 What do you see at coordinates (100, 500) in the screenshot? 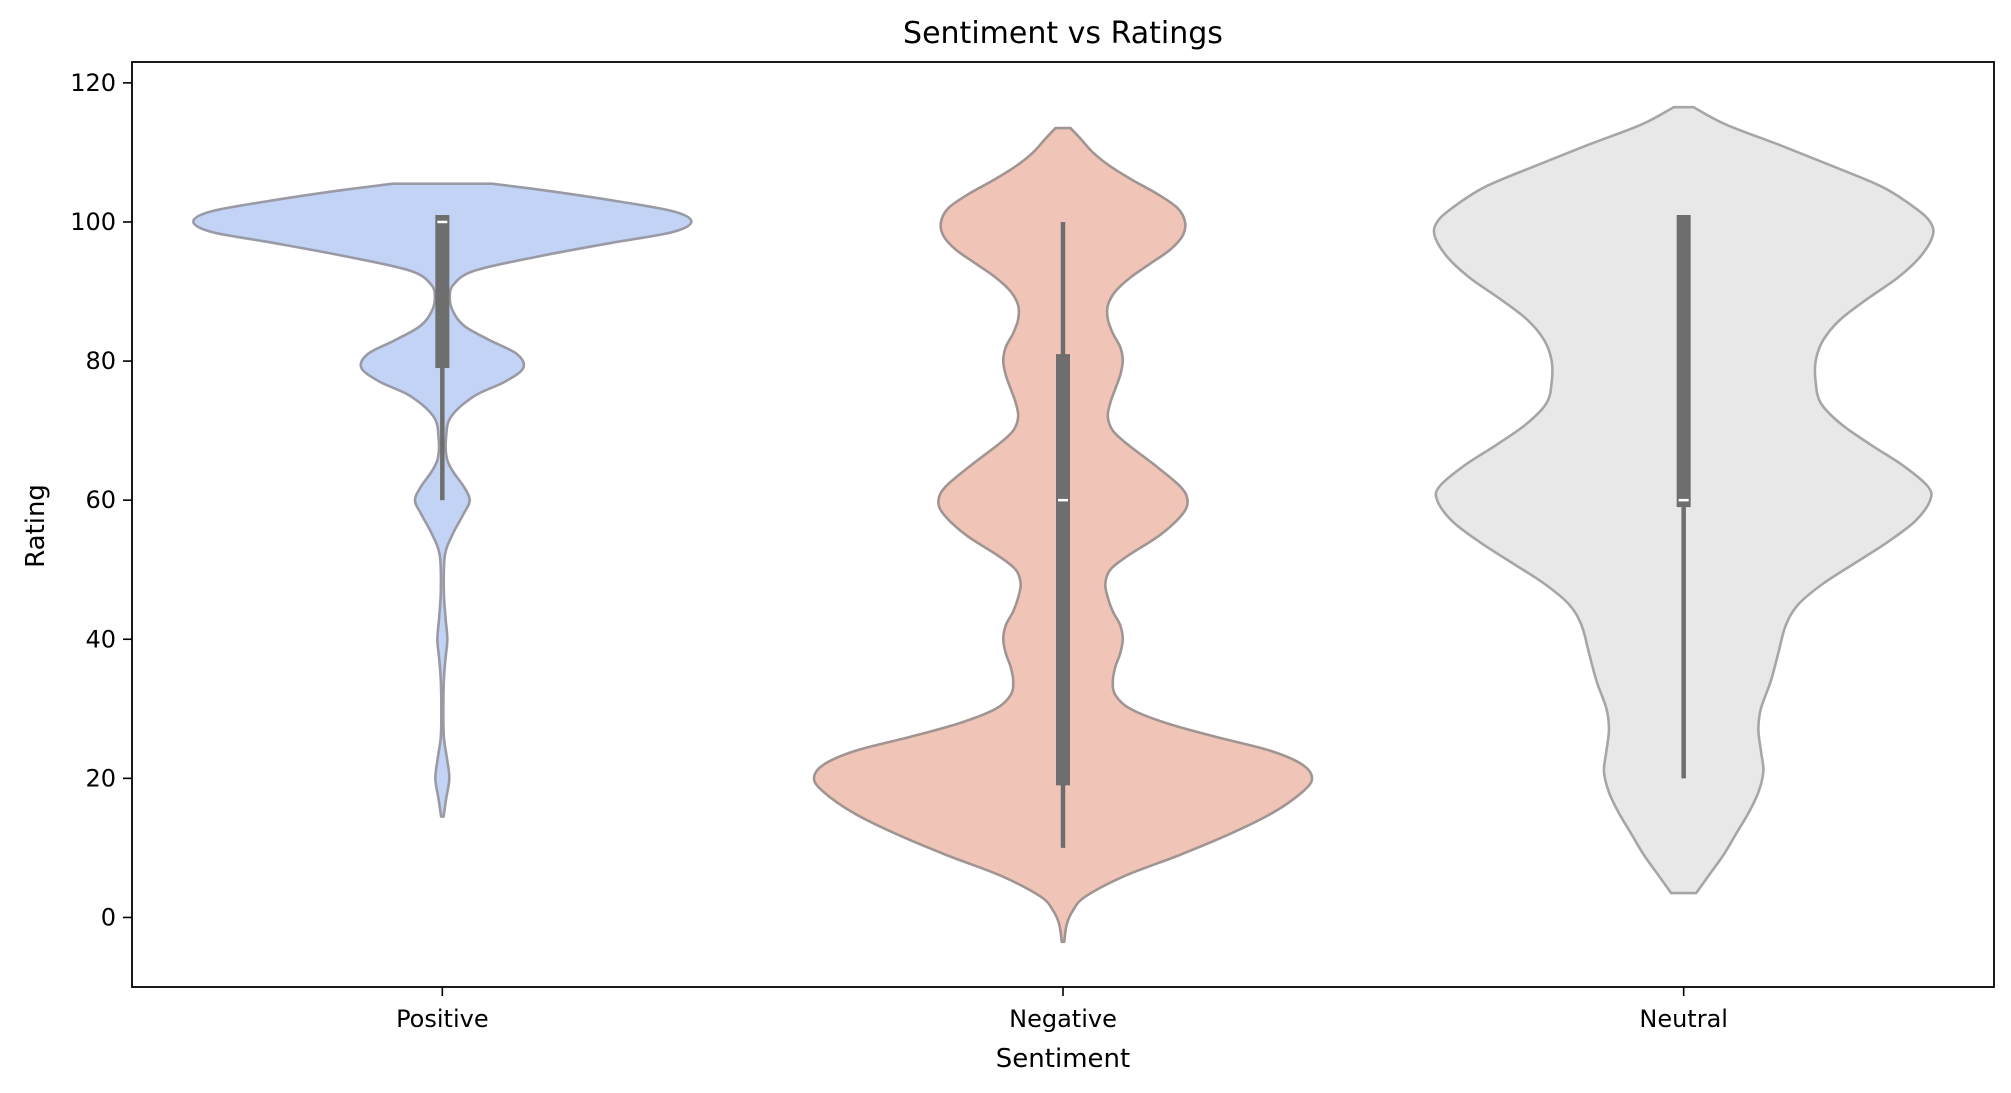
I see `y-tick-label: 60` at bounding box center [100, 500].